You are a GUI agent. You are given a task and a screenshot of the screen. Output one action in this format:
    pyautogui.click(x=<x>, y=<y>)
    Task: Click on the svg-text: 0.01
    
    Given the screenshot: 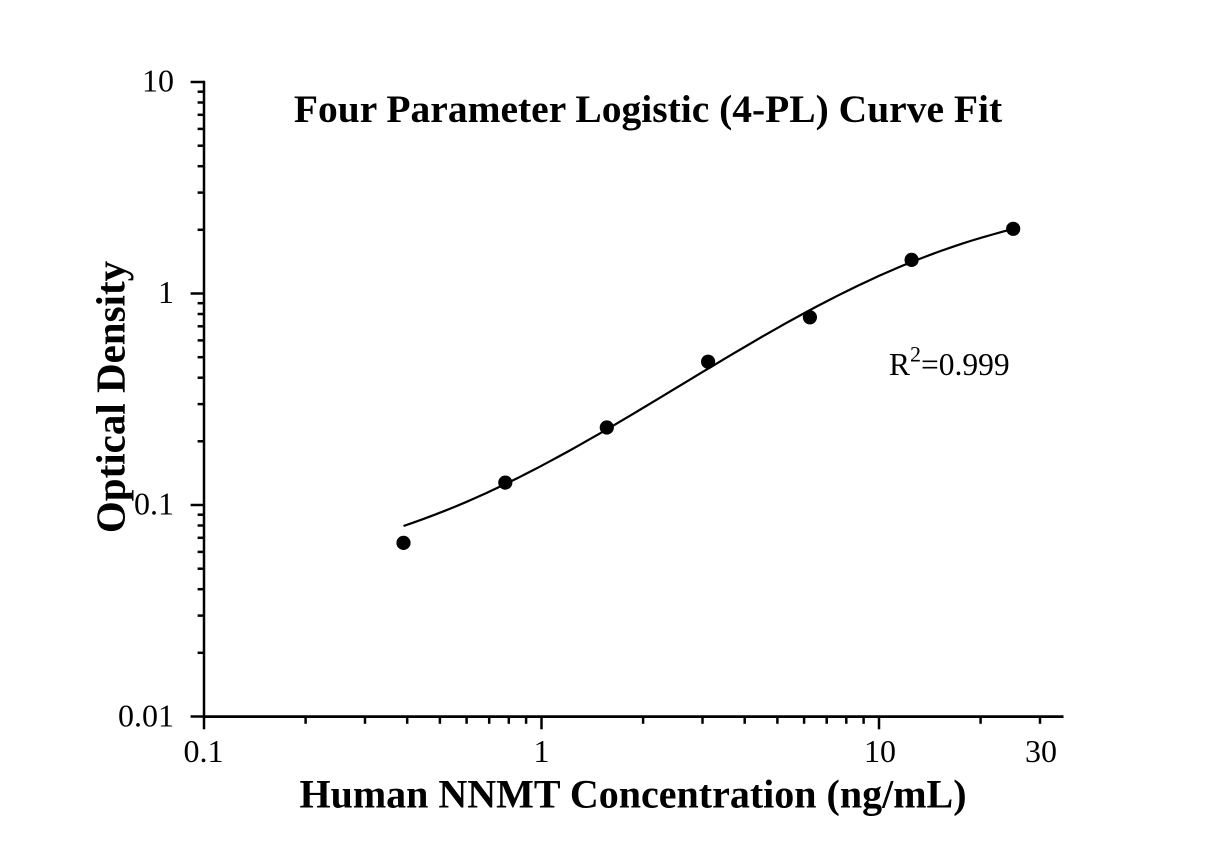 What is the action you would take?
    pyautogui.click(x=146, y=715)
    